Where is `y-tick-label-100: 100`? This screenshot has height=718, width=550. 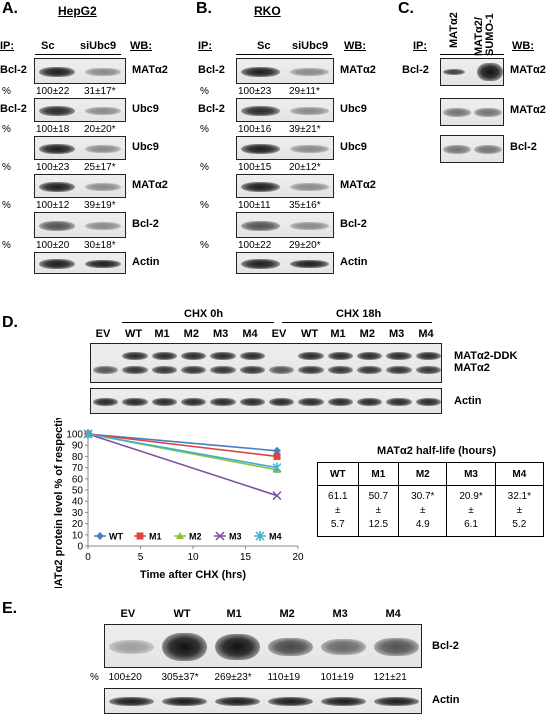
y-tick-label-100: 100 is located at coordinates (74, 435).